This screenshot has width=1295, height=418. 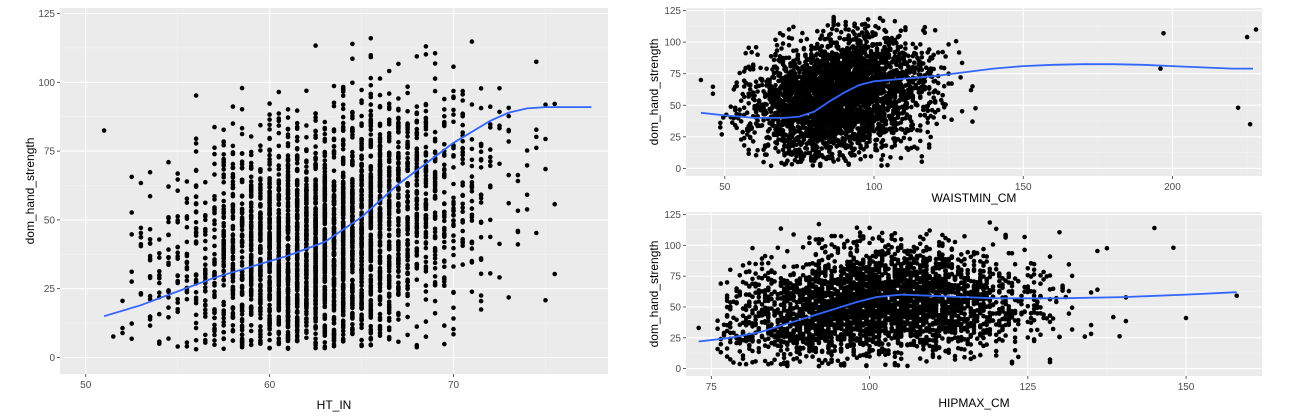 I want to click on y-tick-label: 100, so click(x=46, y=83).